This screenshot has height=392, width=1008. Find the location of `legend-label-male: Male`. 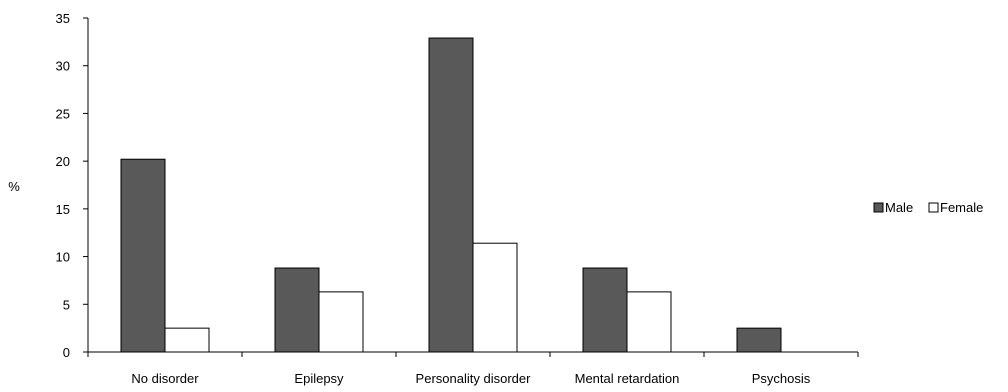

legend-label-male: Male is located at coordinates (899, 207).